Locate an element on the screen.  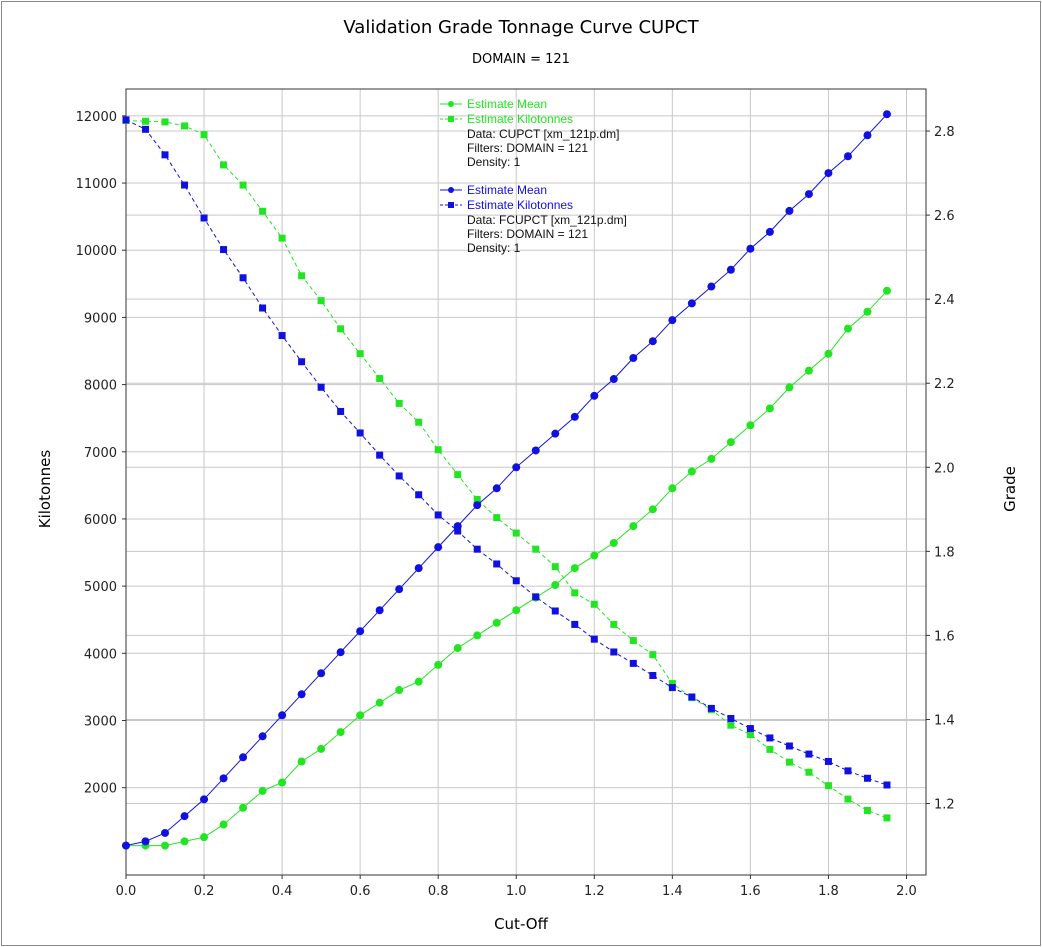
x-tick-label: 0.8 is located at coordinates (438, 891).